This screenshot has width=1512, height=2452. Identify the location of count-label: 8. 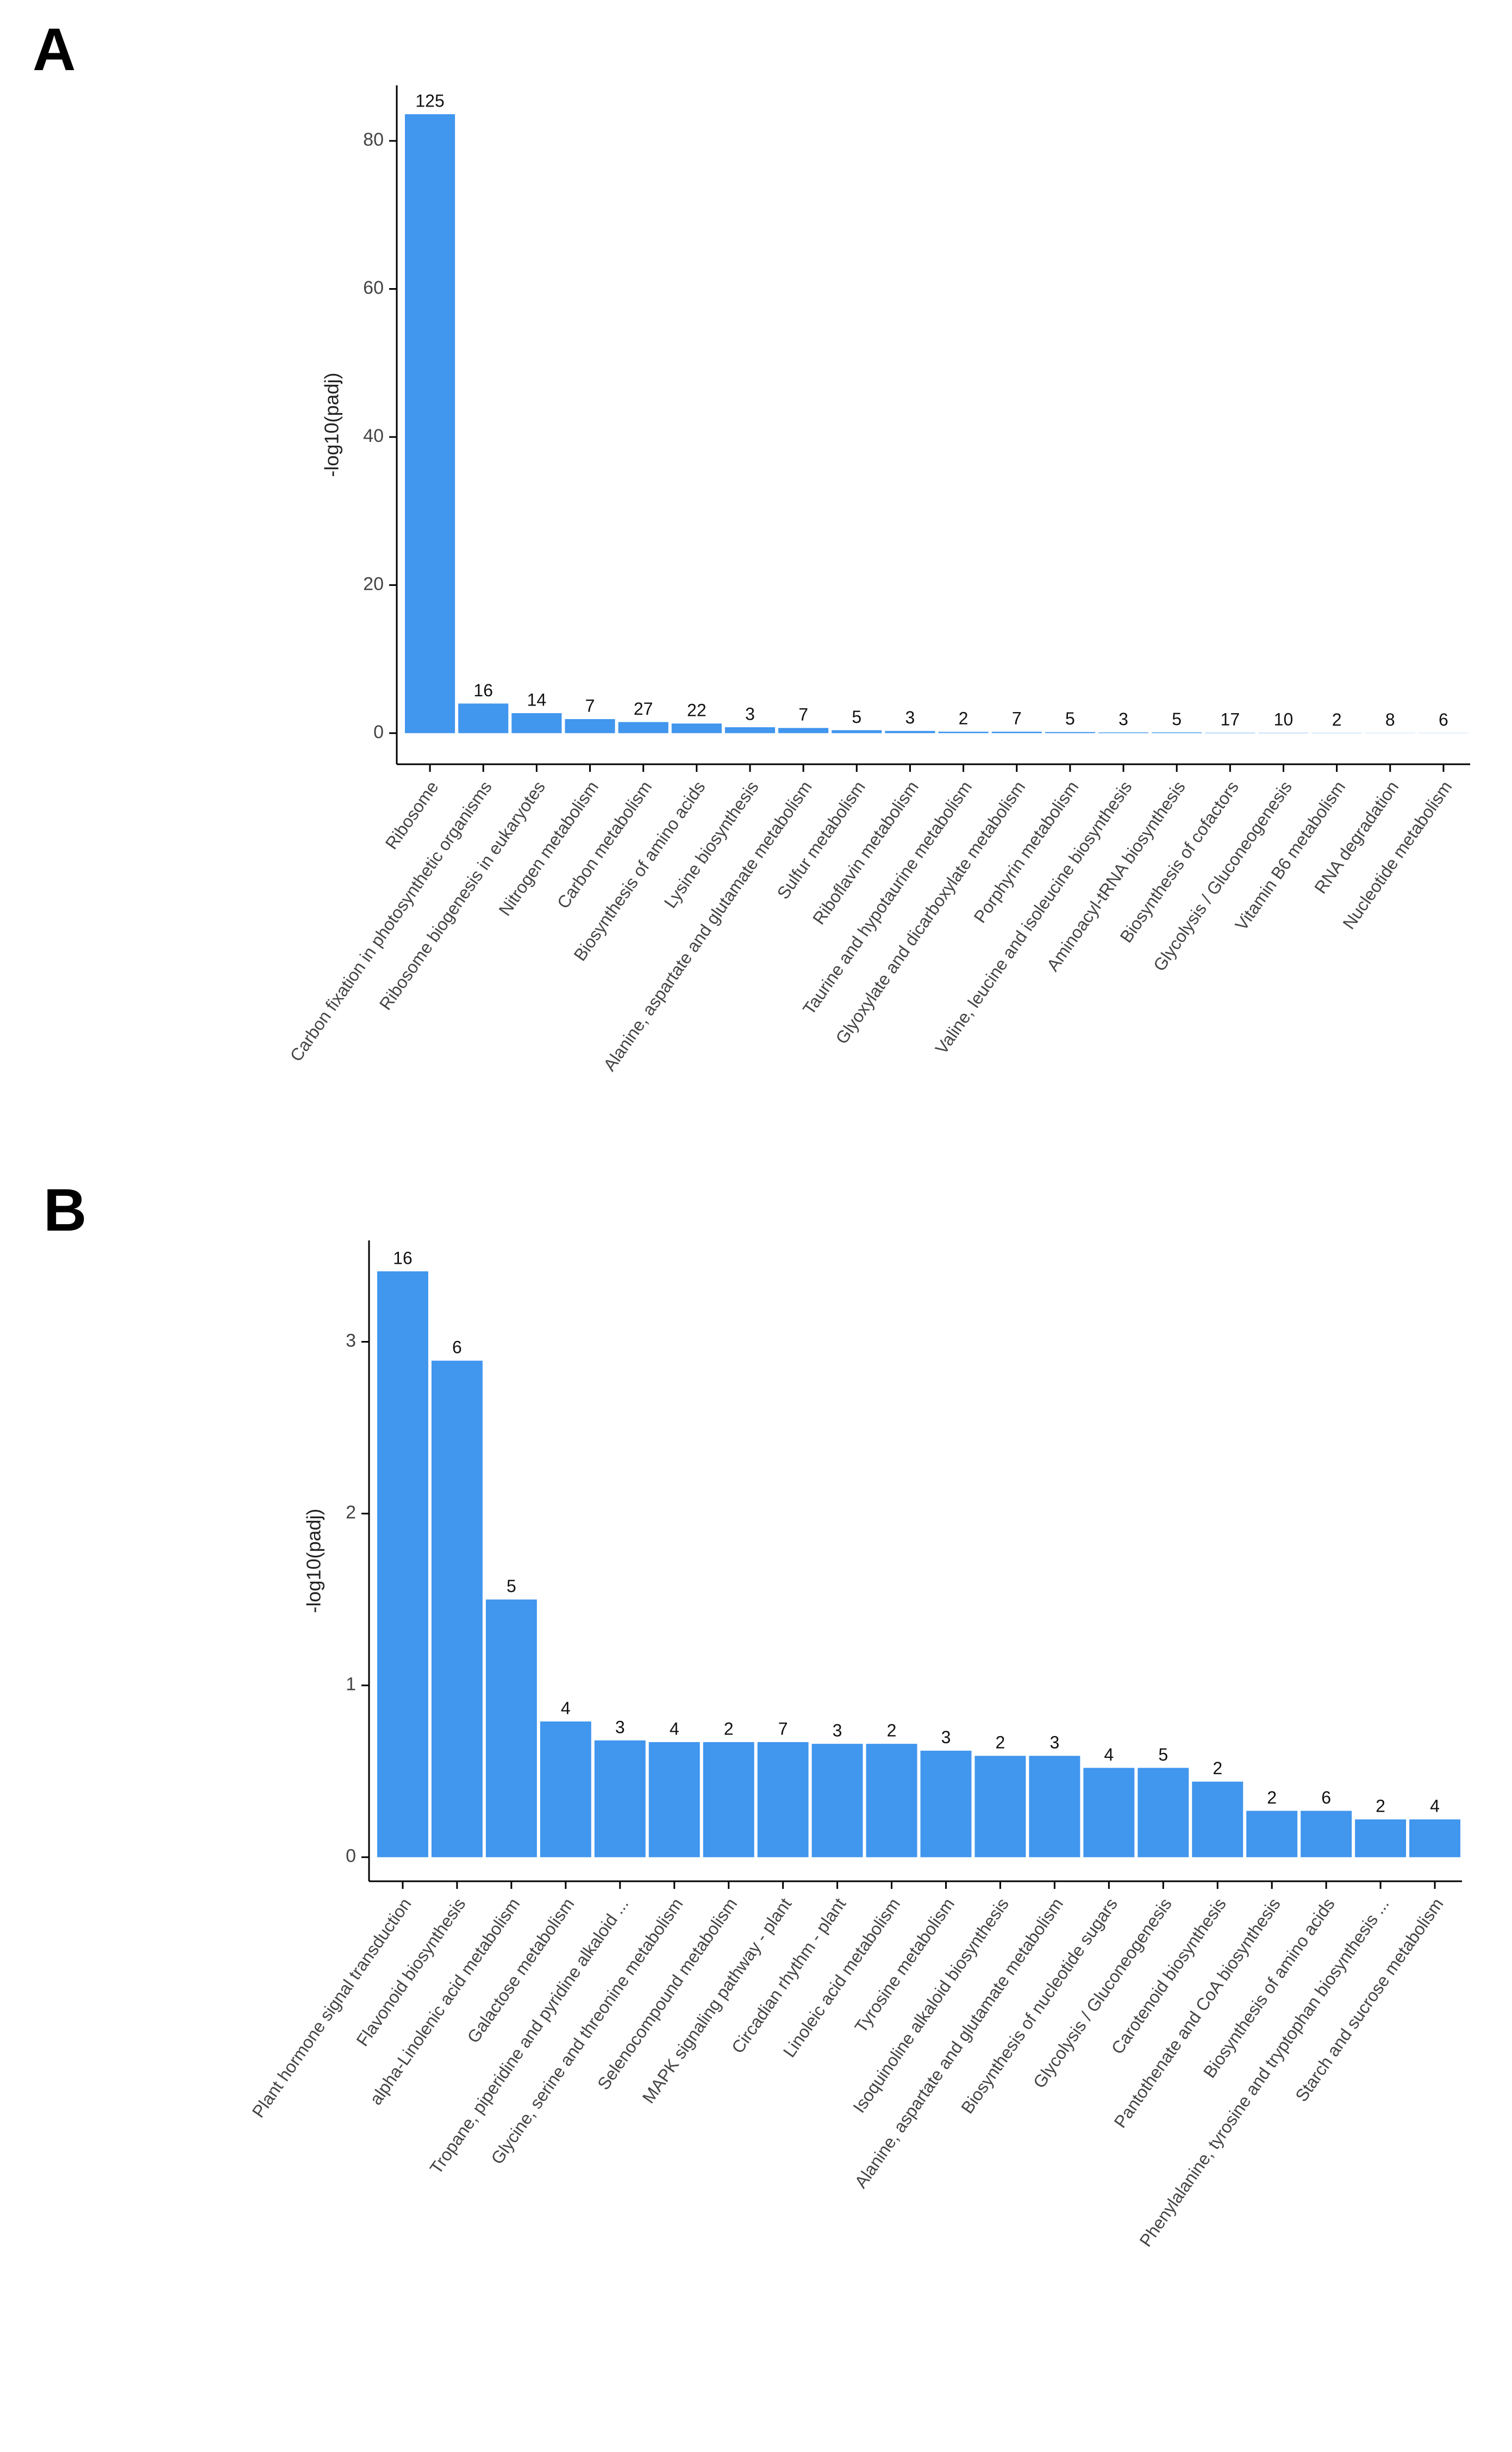
(1390, 719).